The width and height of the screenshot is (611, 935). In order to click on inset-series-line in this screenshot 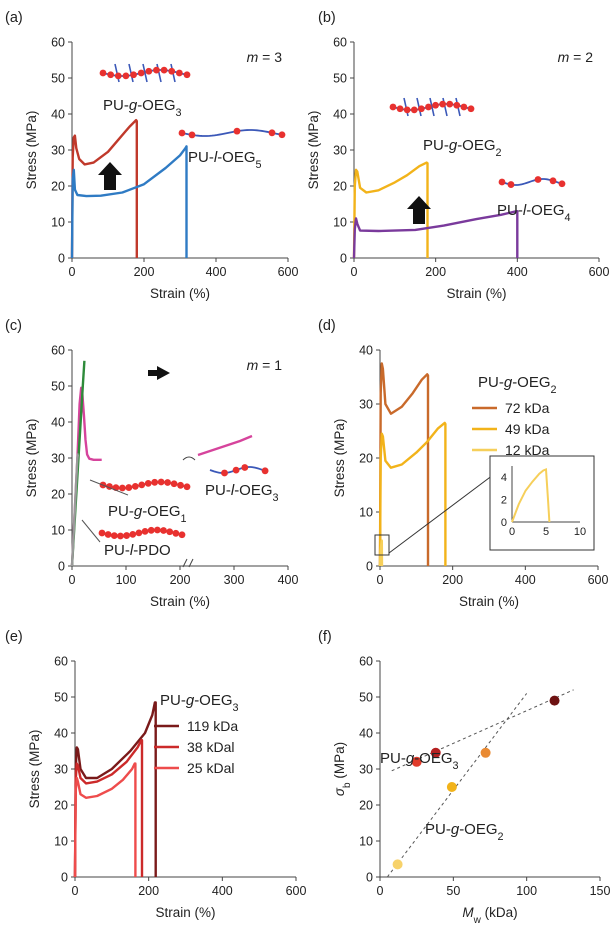, I will do `click(531, 495)`.